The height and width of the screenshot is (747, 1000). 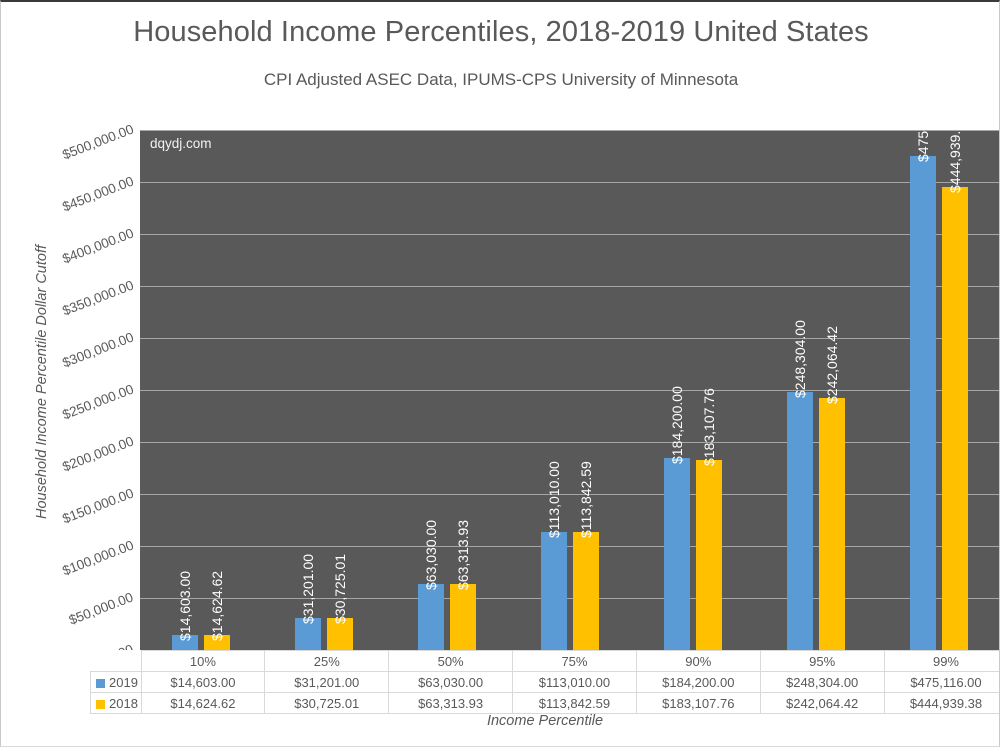 I want to click on bar-2018-10pct: $14,624.62, so click(x=217, y=610).